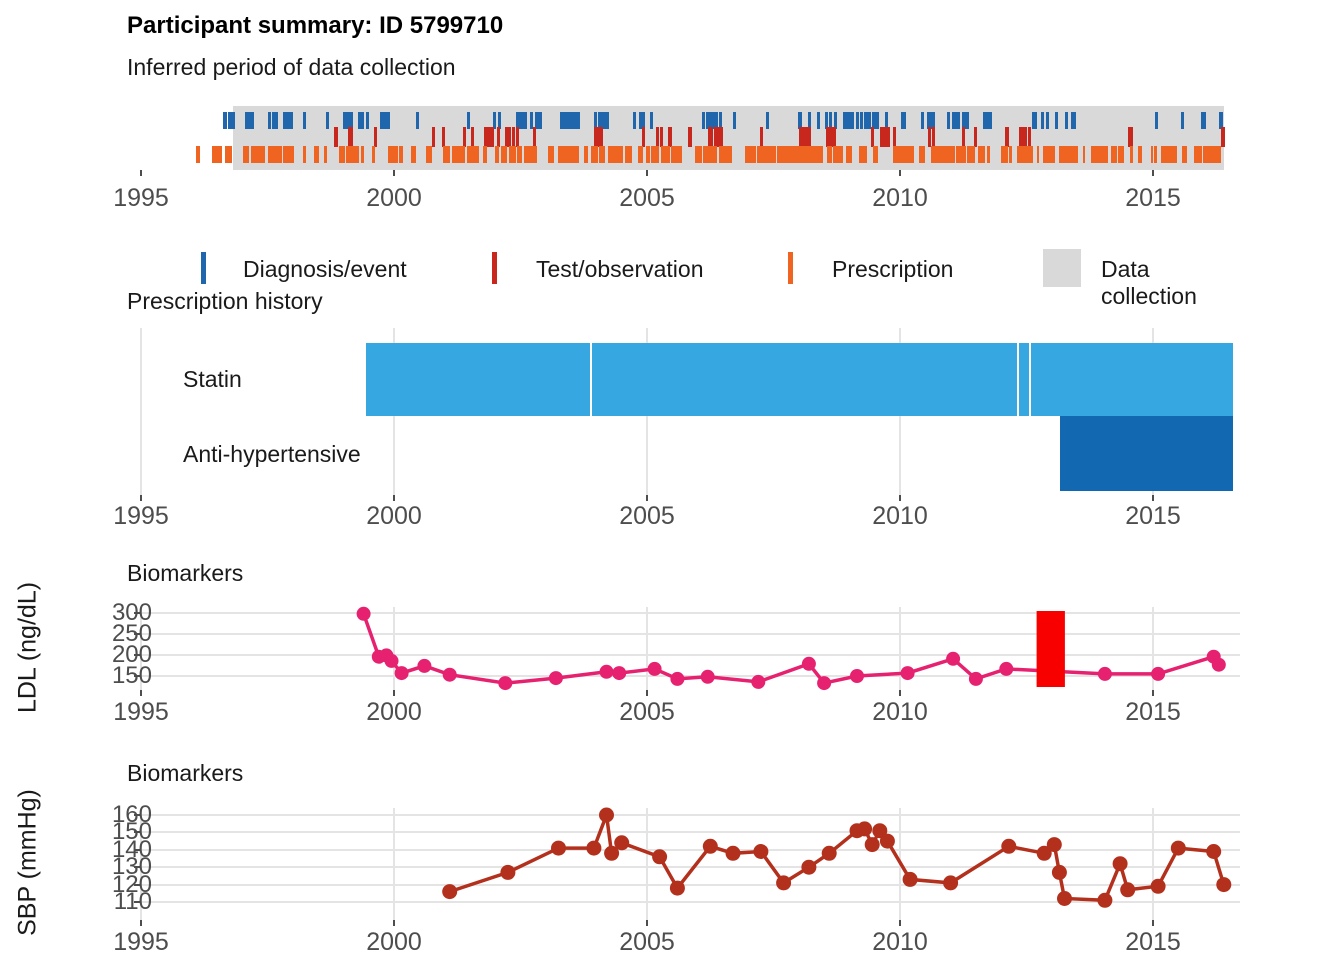 This screenshot has height=960, width=1344. I want to click on legend-item-label: Prescription, so click(893, 269).